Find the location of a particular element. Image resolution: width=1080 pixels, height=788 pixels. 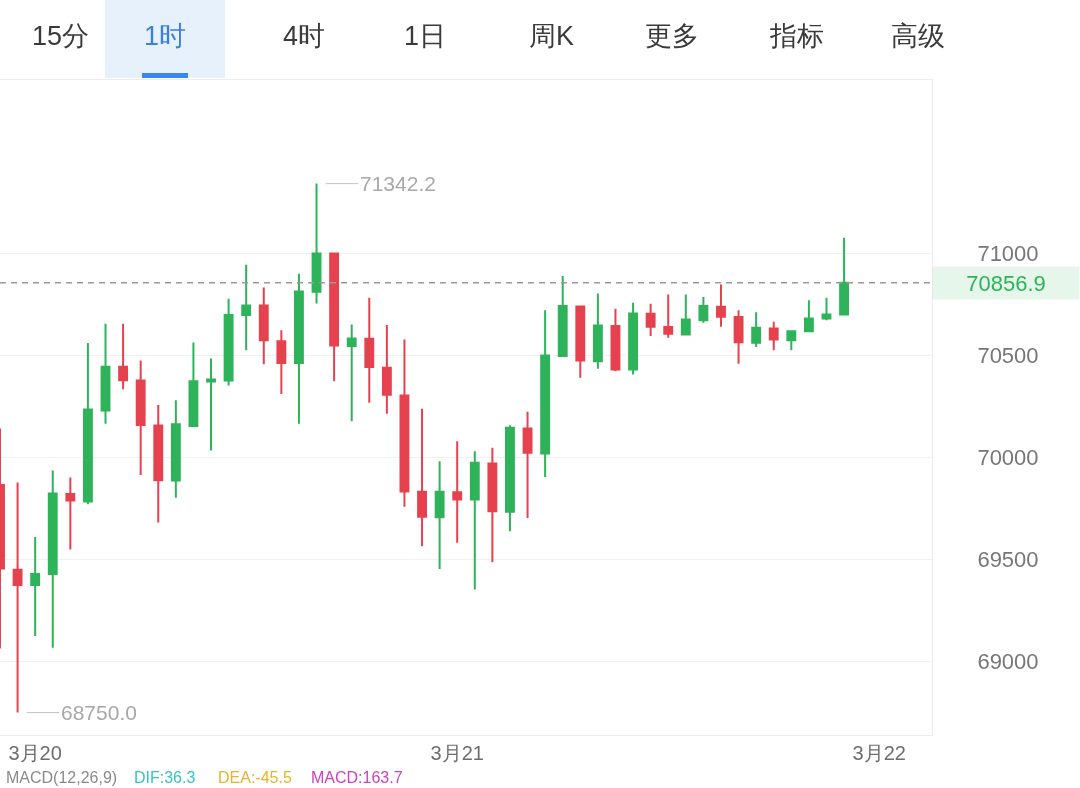

text: 1时 is located at coordinates (165, 36).